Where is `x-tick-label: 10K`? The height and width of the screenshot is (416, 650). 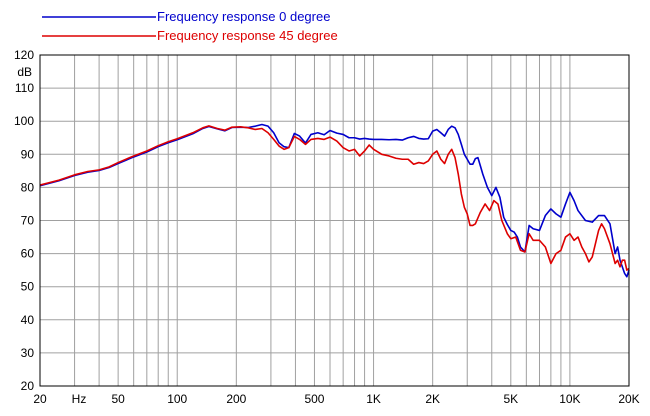
x-tick-label: 10K is located at coordinates (569, 399).